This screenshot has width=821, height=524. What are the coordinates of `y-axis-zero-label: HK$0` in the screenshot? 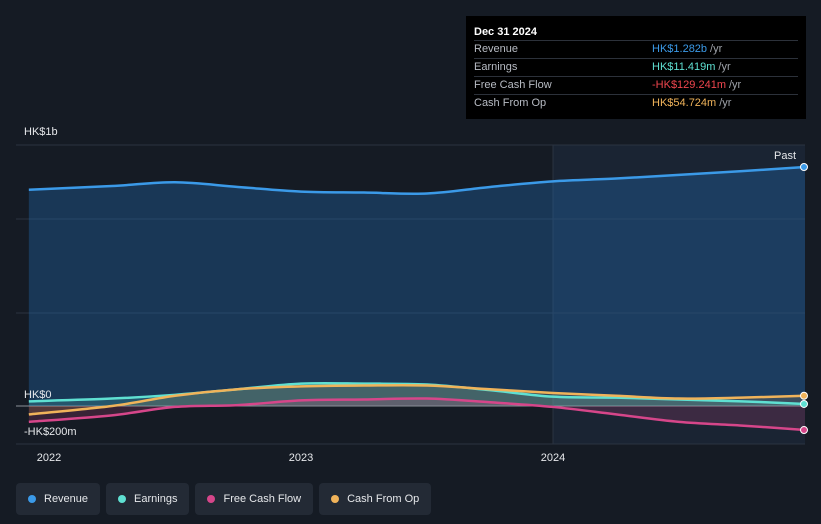 It's located at (38, 395).